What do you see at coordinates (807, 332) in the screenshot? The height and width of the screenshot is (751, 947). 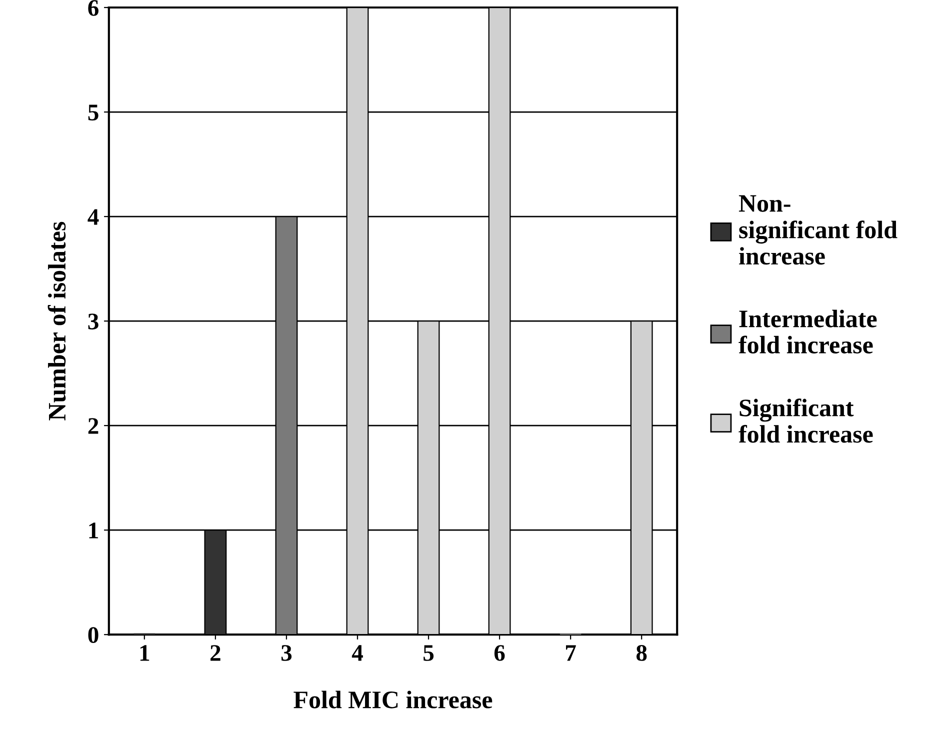 I see `legend-label: Intermediate fold increase` at bounding box center [807, 332].